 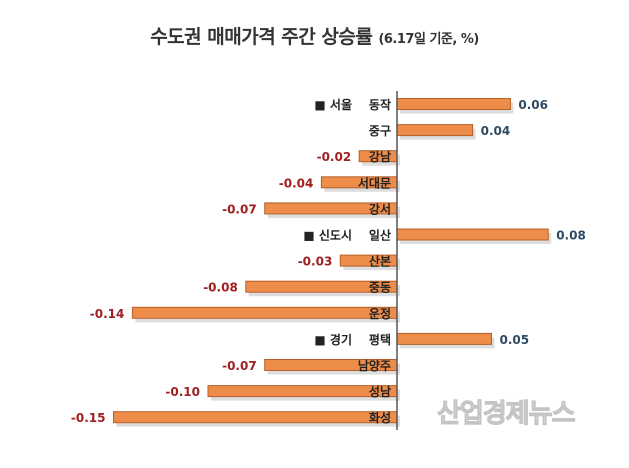 What do you see at coordinates (507, 414) in the screenshot?
I see `watermark-logo: 산업경제뉴스` at bounding box center [507, 414].